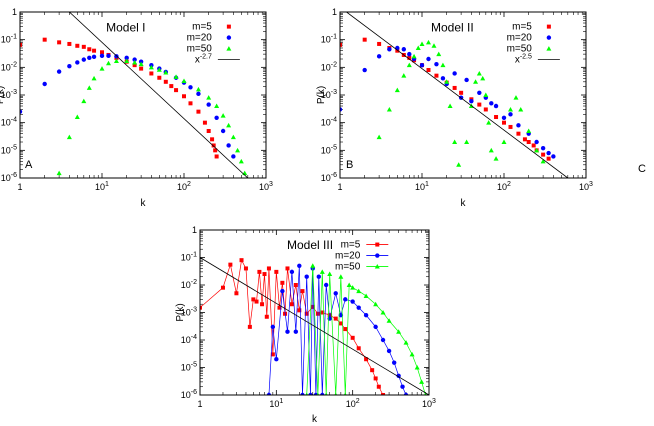 Image resolution: width=654 pixels, height=426 pixels. I want to click on y-tick-label: 10⁻⁶, so click(9, 177).